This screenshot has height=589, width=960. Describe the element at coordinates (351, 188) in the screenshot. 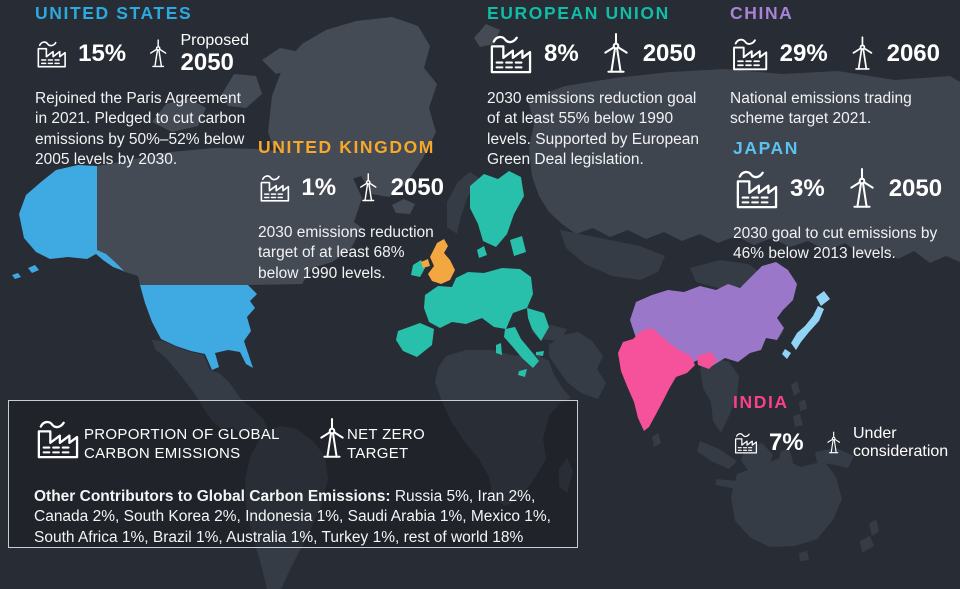

I see `region-stats: 1% 2050` at that location.